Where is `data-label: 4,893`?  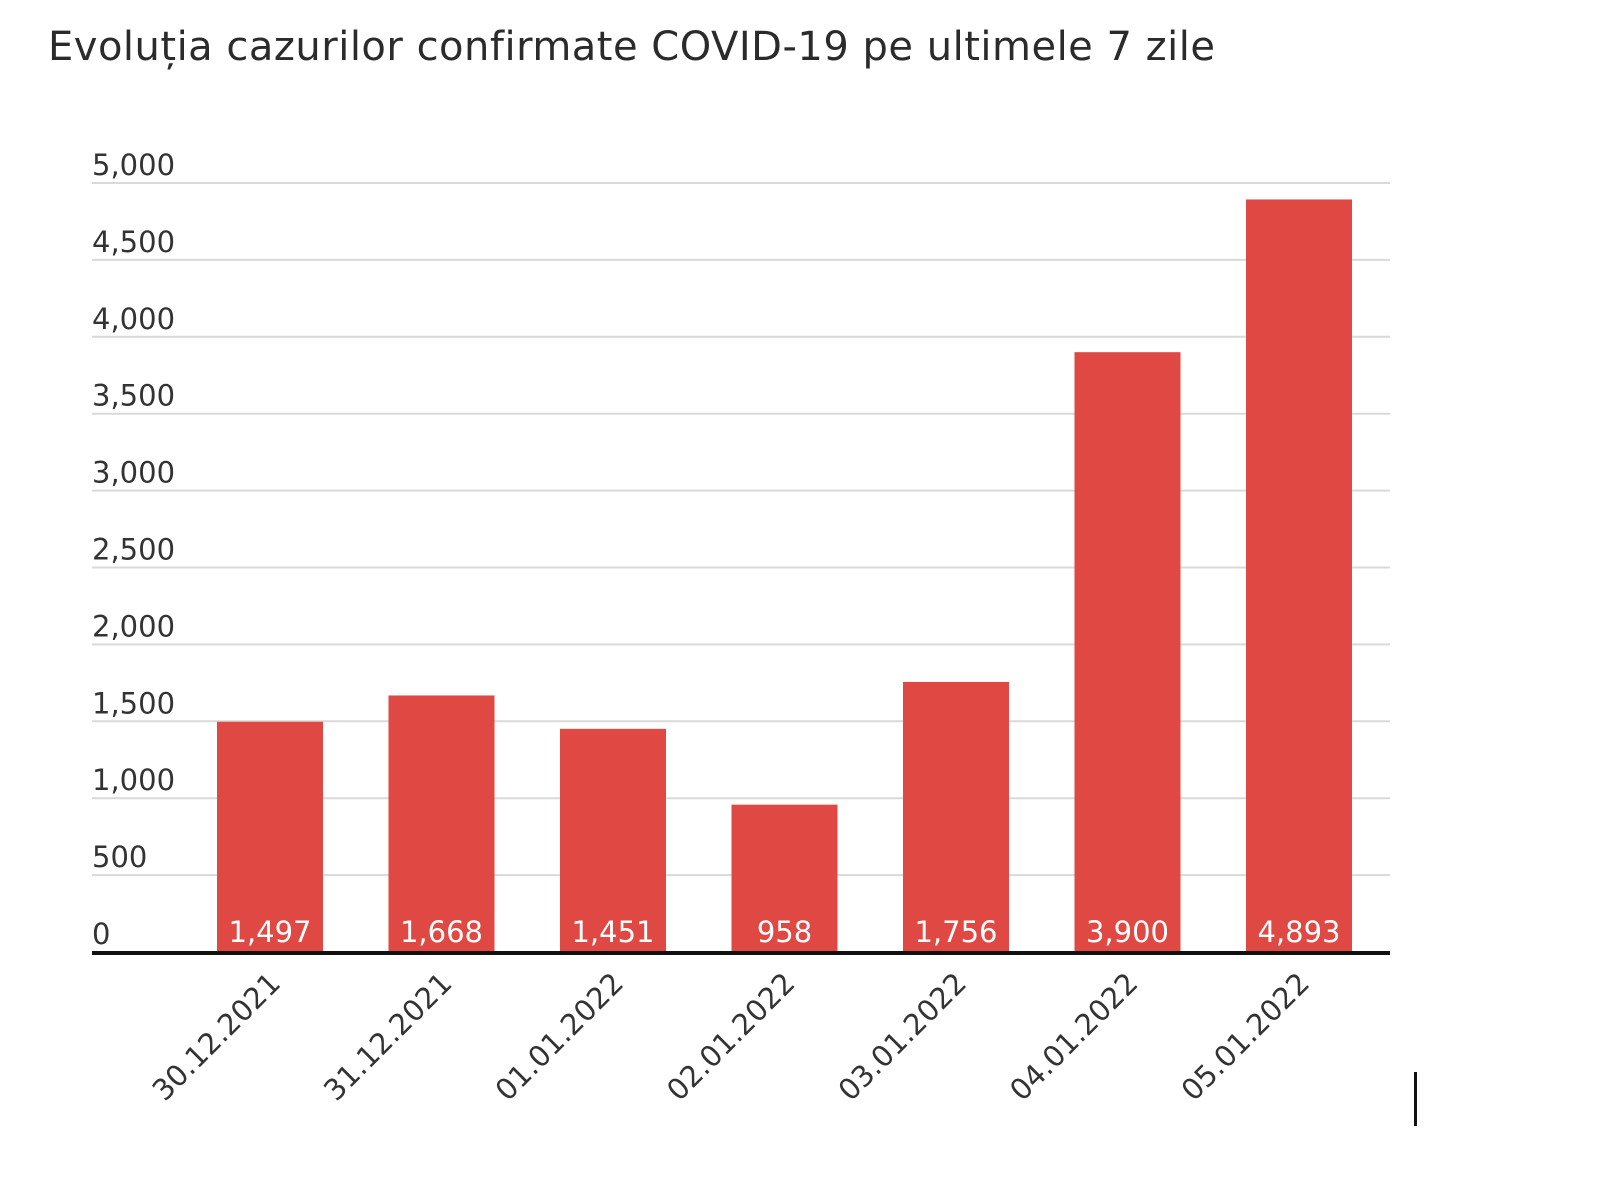 data-label: 4,893 is located at coordinates (1298, 932).